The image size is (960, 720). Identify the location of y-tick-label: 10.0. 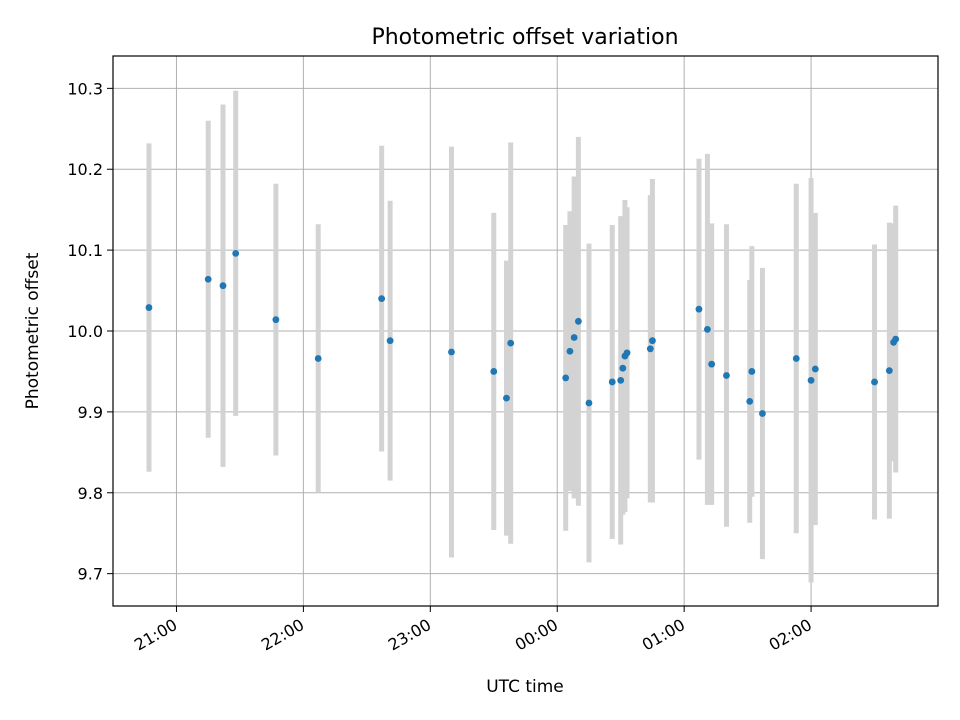
(85, 331).